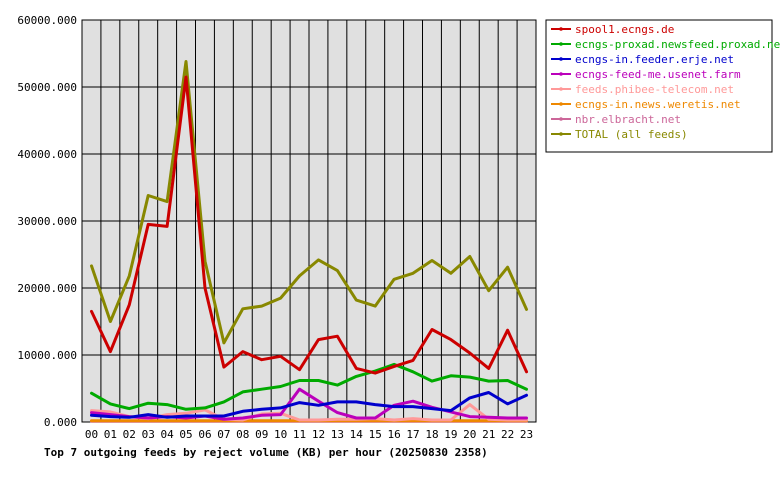 This screenshot has height=480, width=780. I want to click on x-tick-label: 23, so click(526, 434).